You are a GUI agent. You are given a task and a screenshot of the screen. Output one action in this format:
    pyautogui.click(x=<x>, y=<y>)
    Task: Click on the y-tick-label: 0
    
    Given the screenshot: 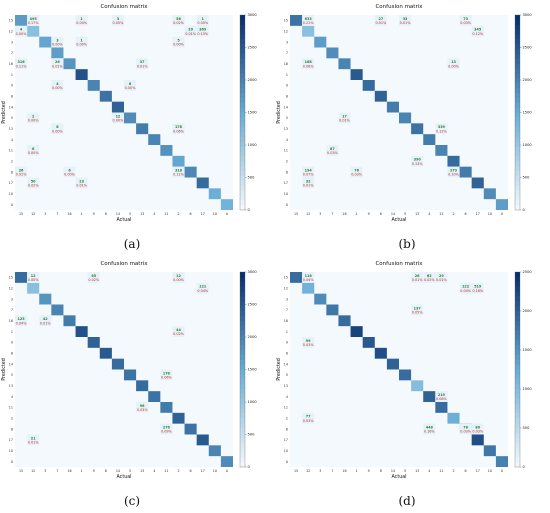 What is the action you would take?
    pyautogui.click(x=287, y=462)
    